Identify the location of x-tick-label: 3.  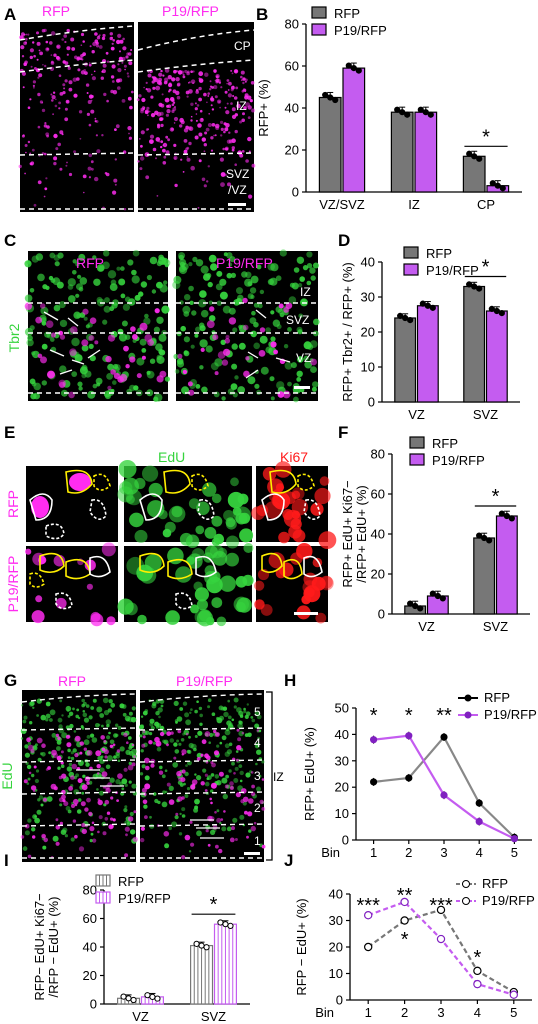
(443, 852).